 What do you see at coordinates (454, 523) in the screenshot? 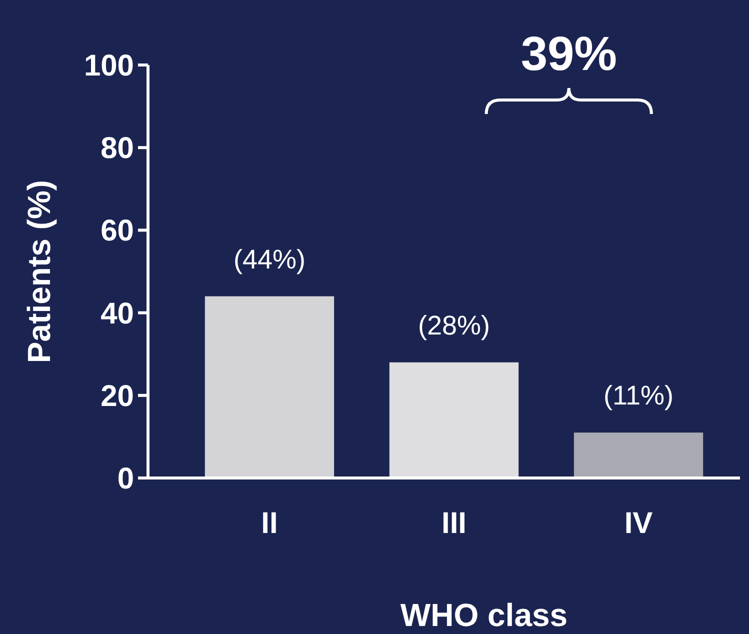
I see `x-tick-label: III` at bounding box center [454, 523].